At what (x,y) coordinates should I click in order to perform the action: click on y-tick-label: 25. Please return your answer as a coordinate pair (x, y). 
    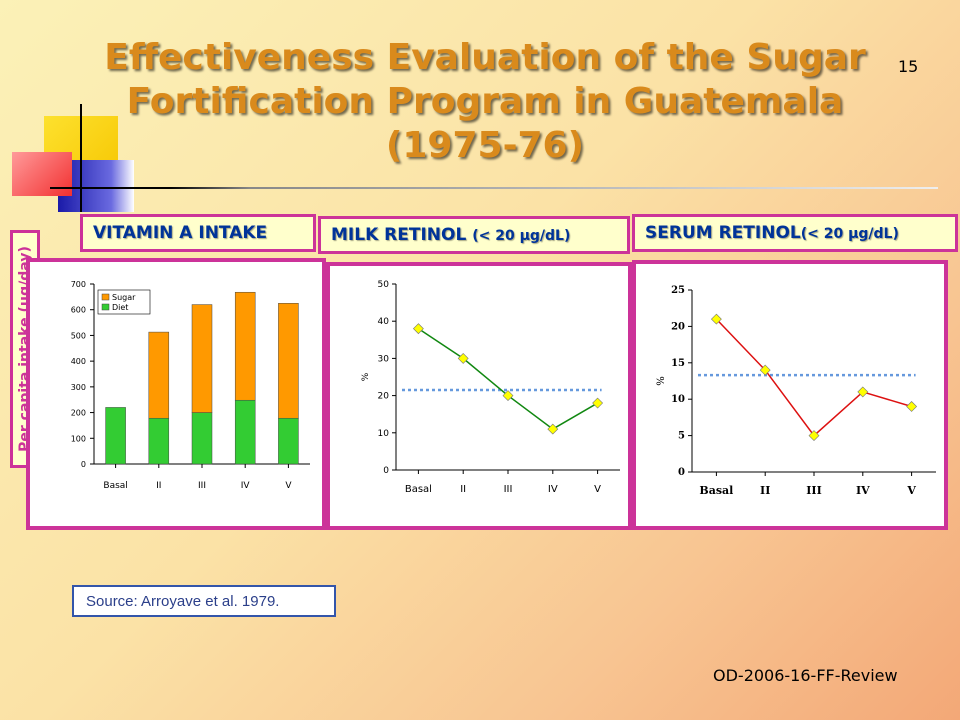
    Looking at the image, I should click on (678, 290).